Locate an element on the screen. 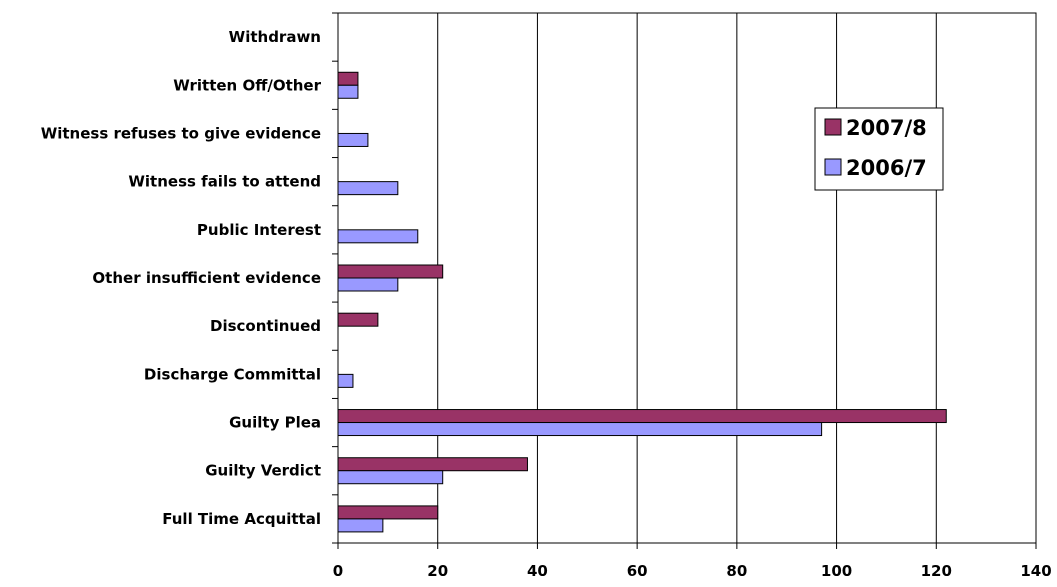  category-label: Guilty Plea is located at coordinates (275, 423).